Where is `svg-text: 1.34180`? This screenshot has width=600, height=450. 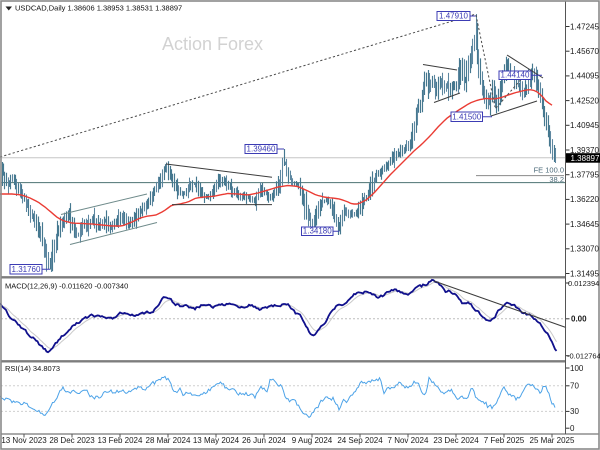 svg-text: 1.34180 is located at coordinates (317, 231).